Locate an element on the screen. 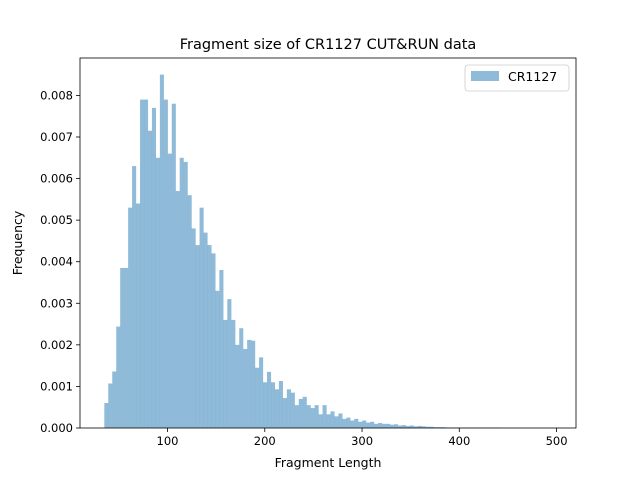 The image size is (640, 480). y-tick-label: 0.004 is located at coordinates (56, 262).